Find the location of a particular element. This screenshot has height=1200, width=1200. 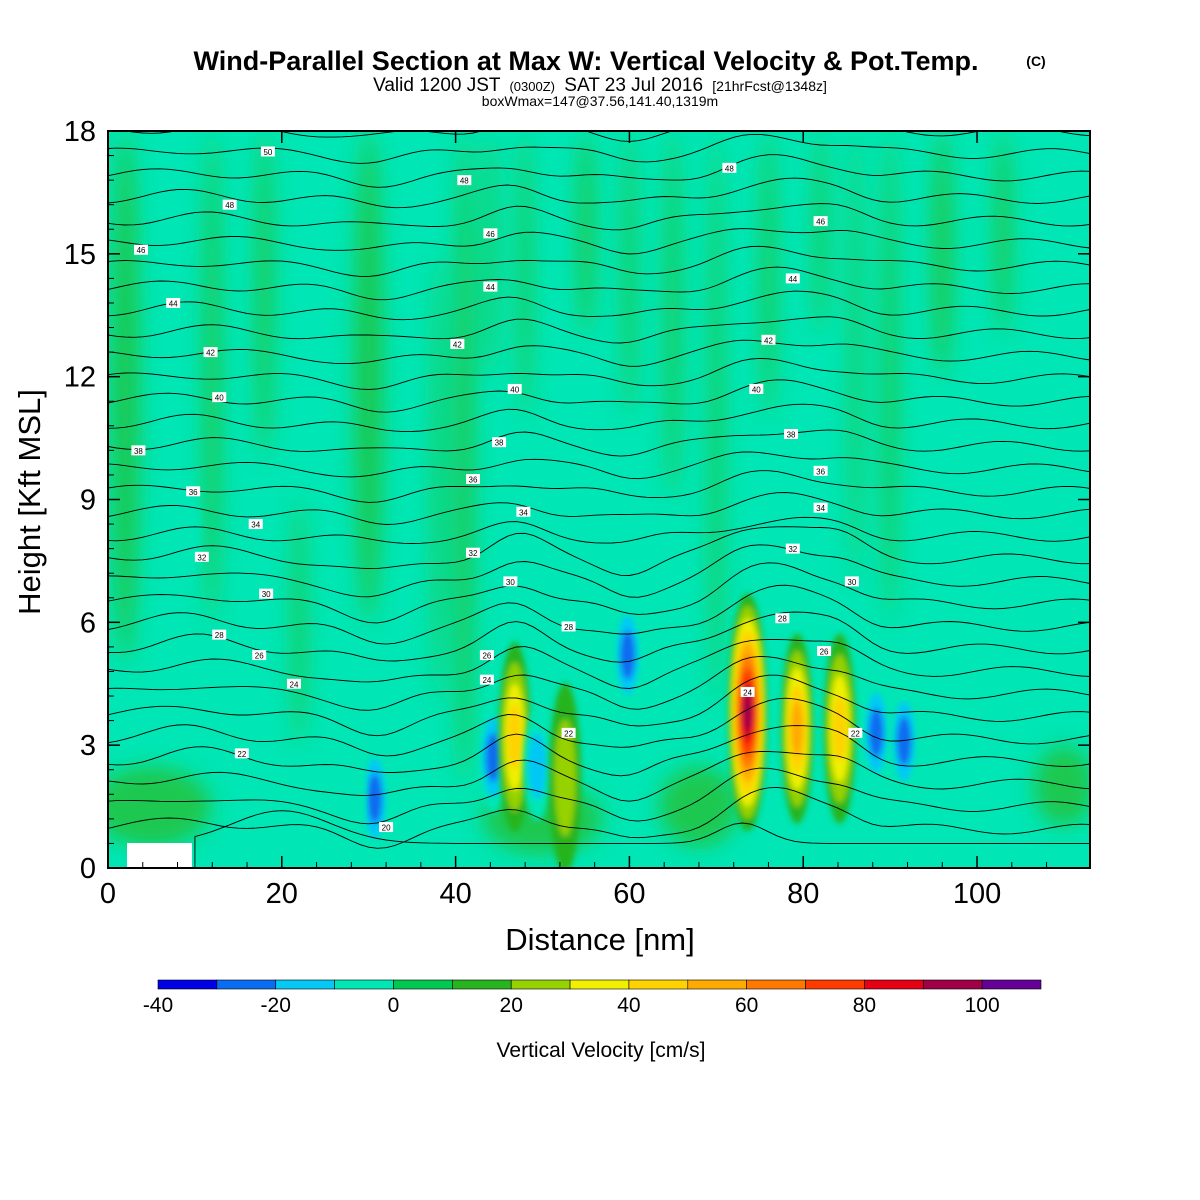

isentrope-label: 46 is located at coordinates (490, 234).